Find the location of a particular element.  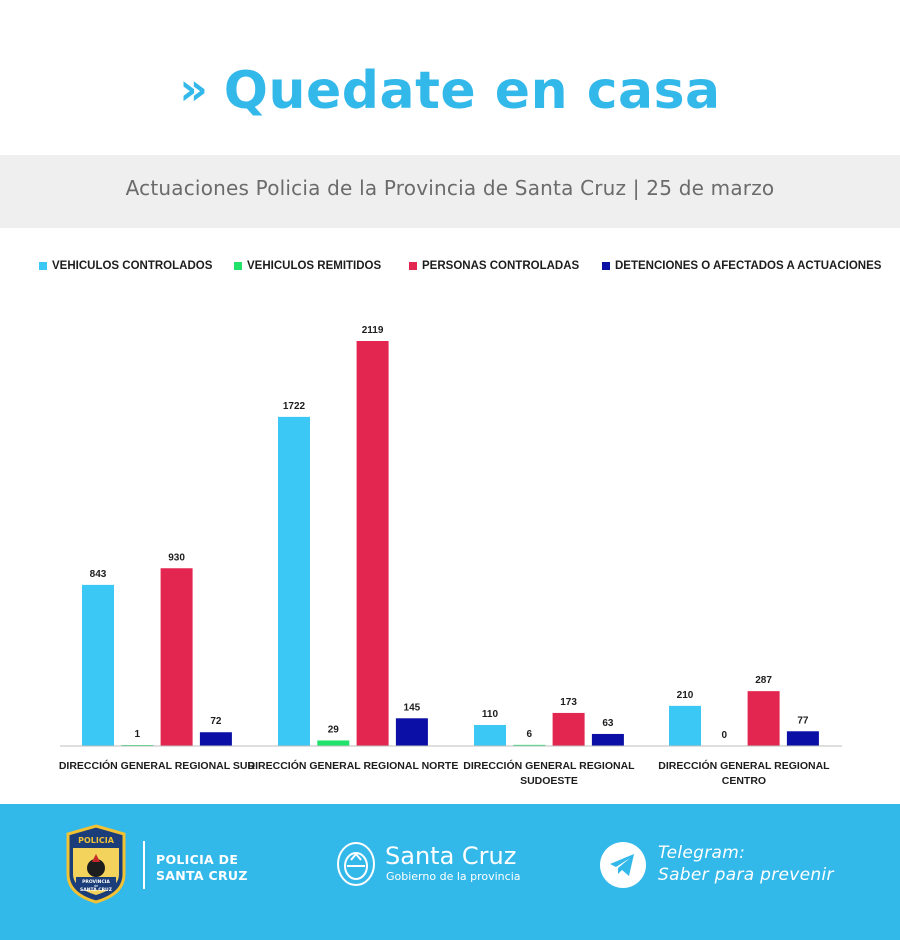

legend-item-personas-controladas: PERSONAS CONTROLADAS is located at coordinates (494, 266).